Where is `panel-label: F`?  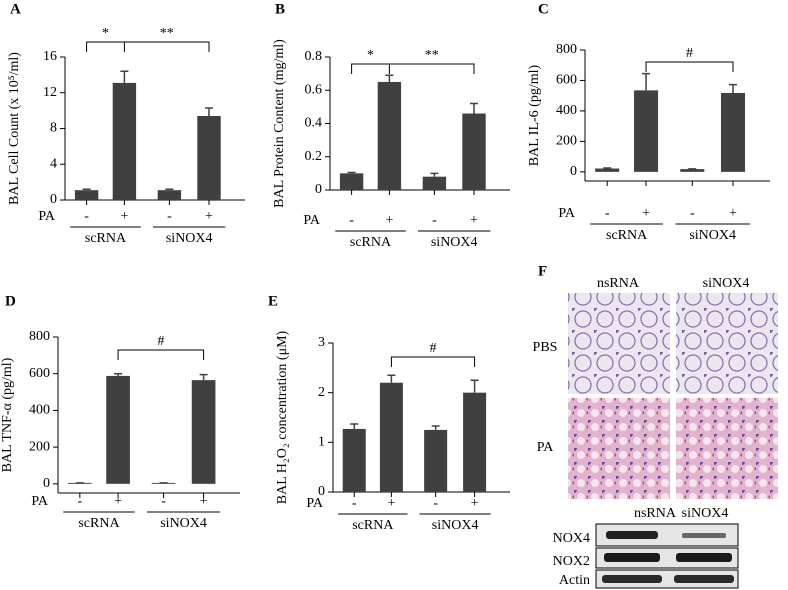
panel-label: F is located at coordinates (542, 271).